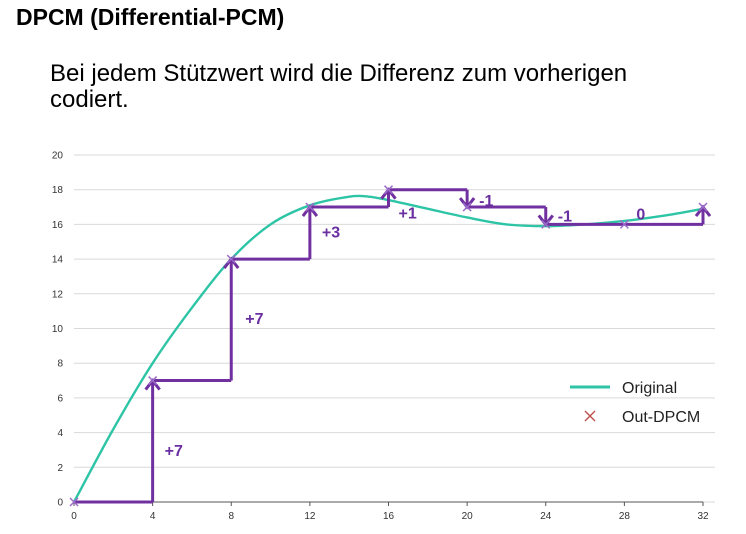 The width and height of the screenshot is (746, 534). I want to click on y-tick-label: 10, so click(58, 329).